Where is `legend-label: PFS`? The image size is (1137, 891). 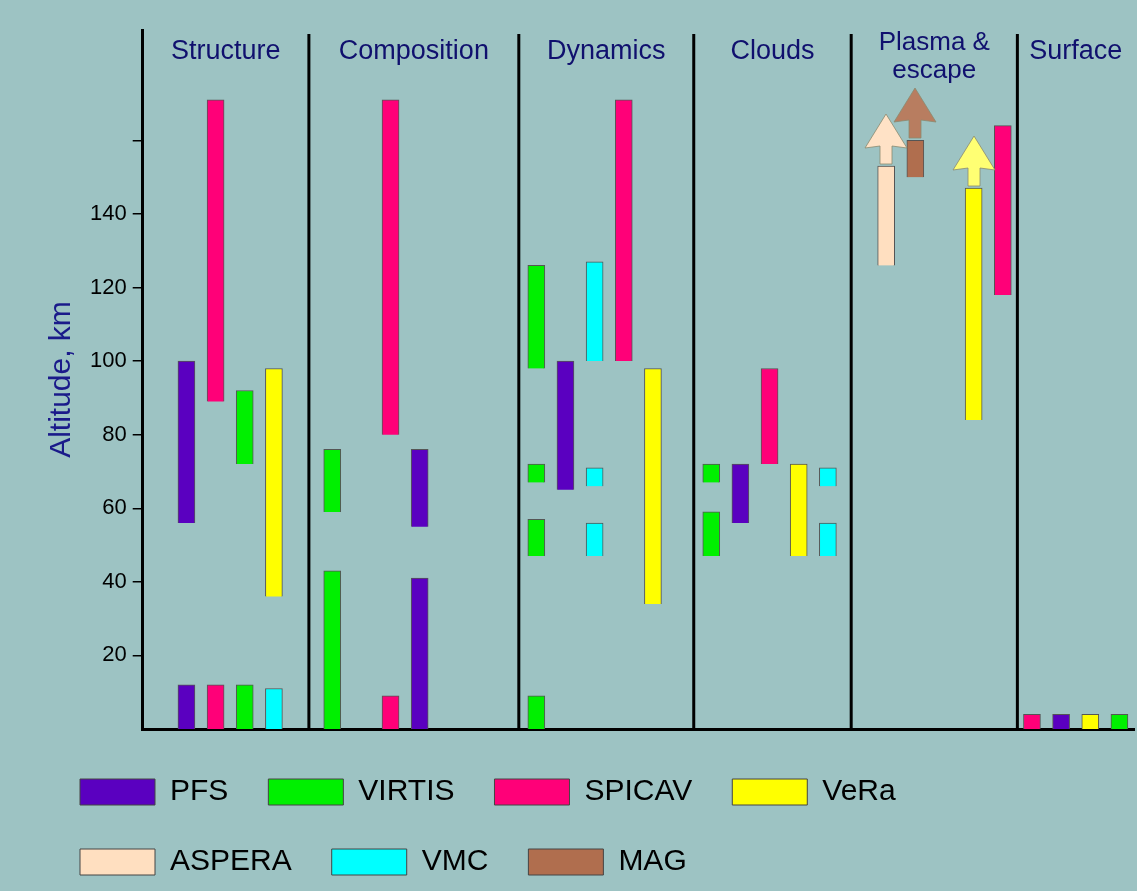 legend-label: PFS is located at coordinates (199, 790).